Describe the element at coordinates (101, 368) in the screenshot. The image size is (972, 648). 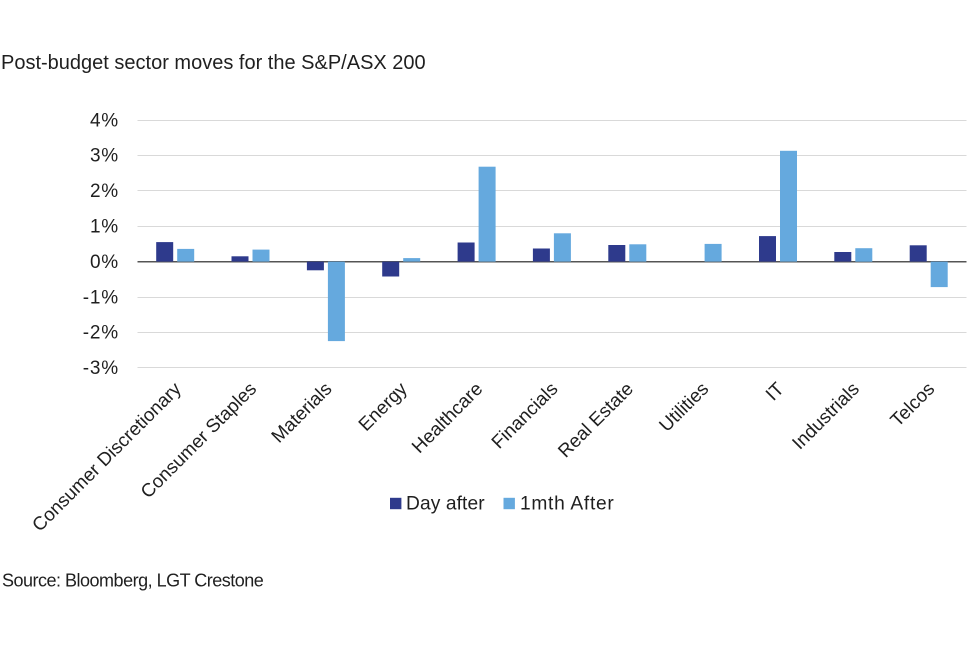
I see `svg-text: -3%` at that location.